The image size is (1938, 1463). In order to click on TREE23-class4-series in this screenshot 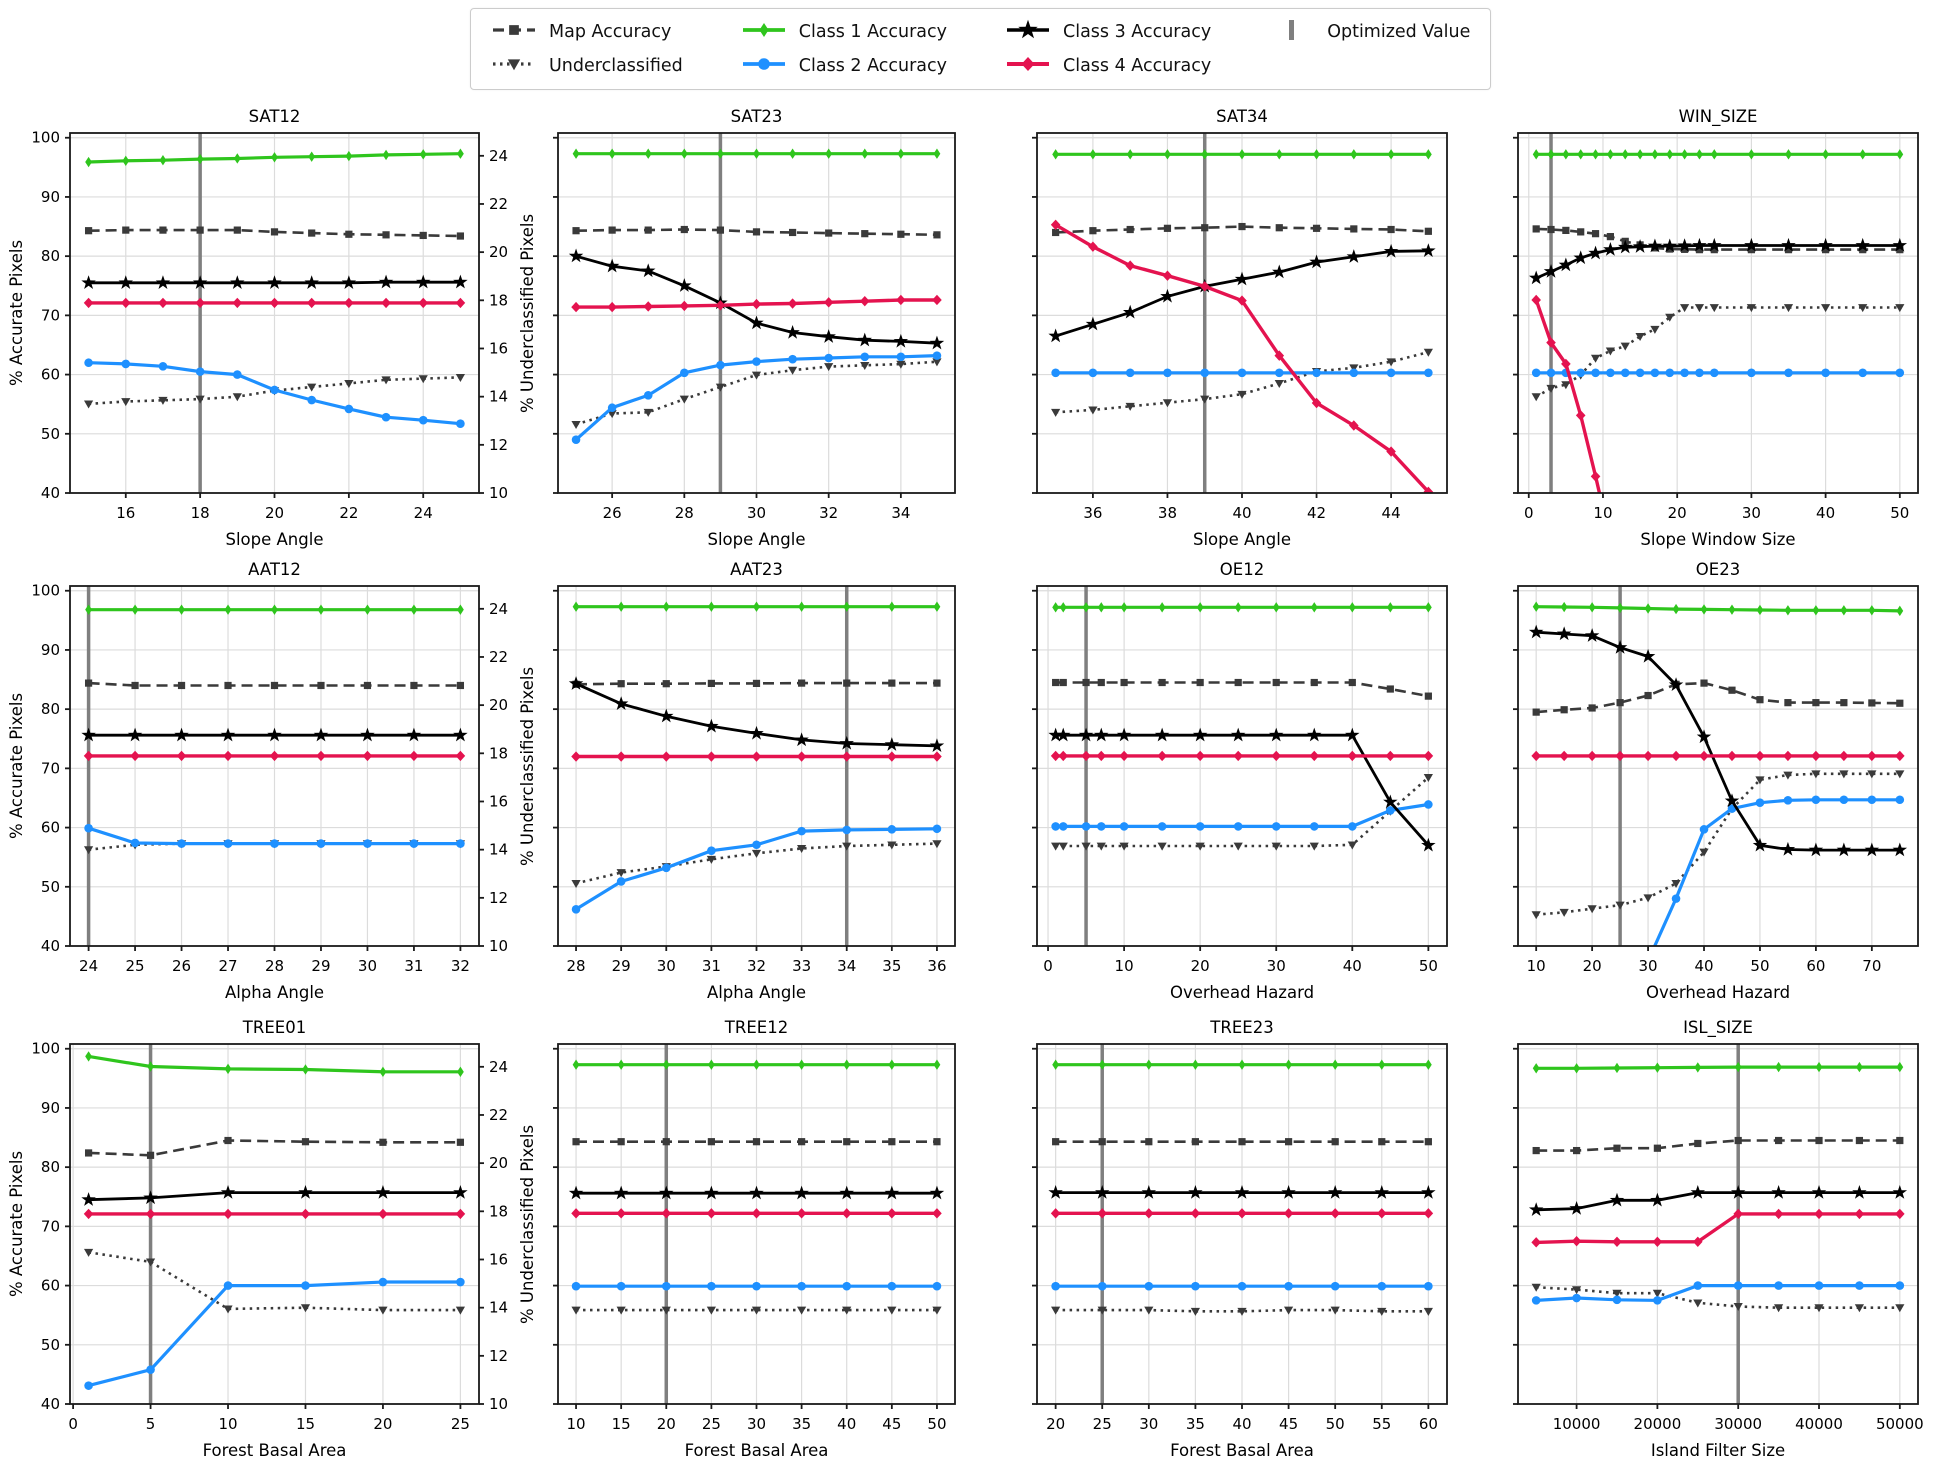, I will do `click(1242, 1213)`.